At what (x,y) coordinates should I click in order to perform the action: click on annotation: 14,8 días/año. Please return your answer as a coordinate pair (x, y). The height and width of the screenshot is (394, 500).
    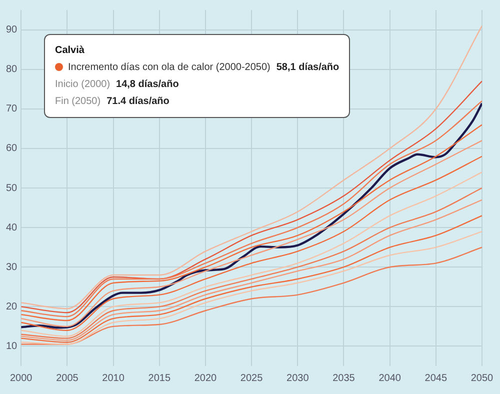
    Looking at the image, I should click on (147, 84).